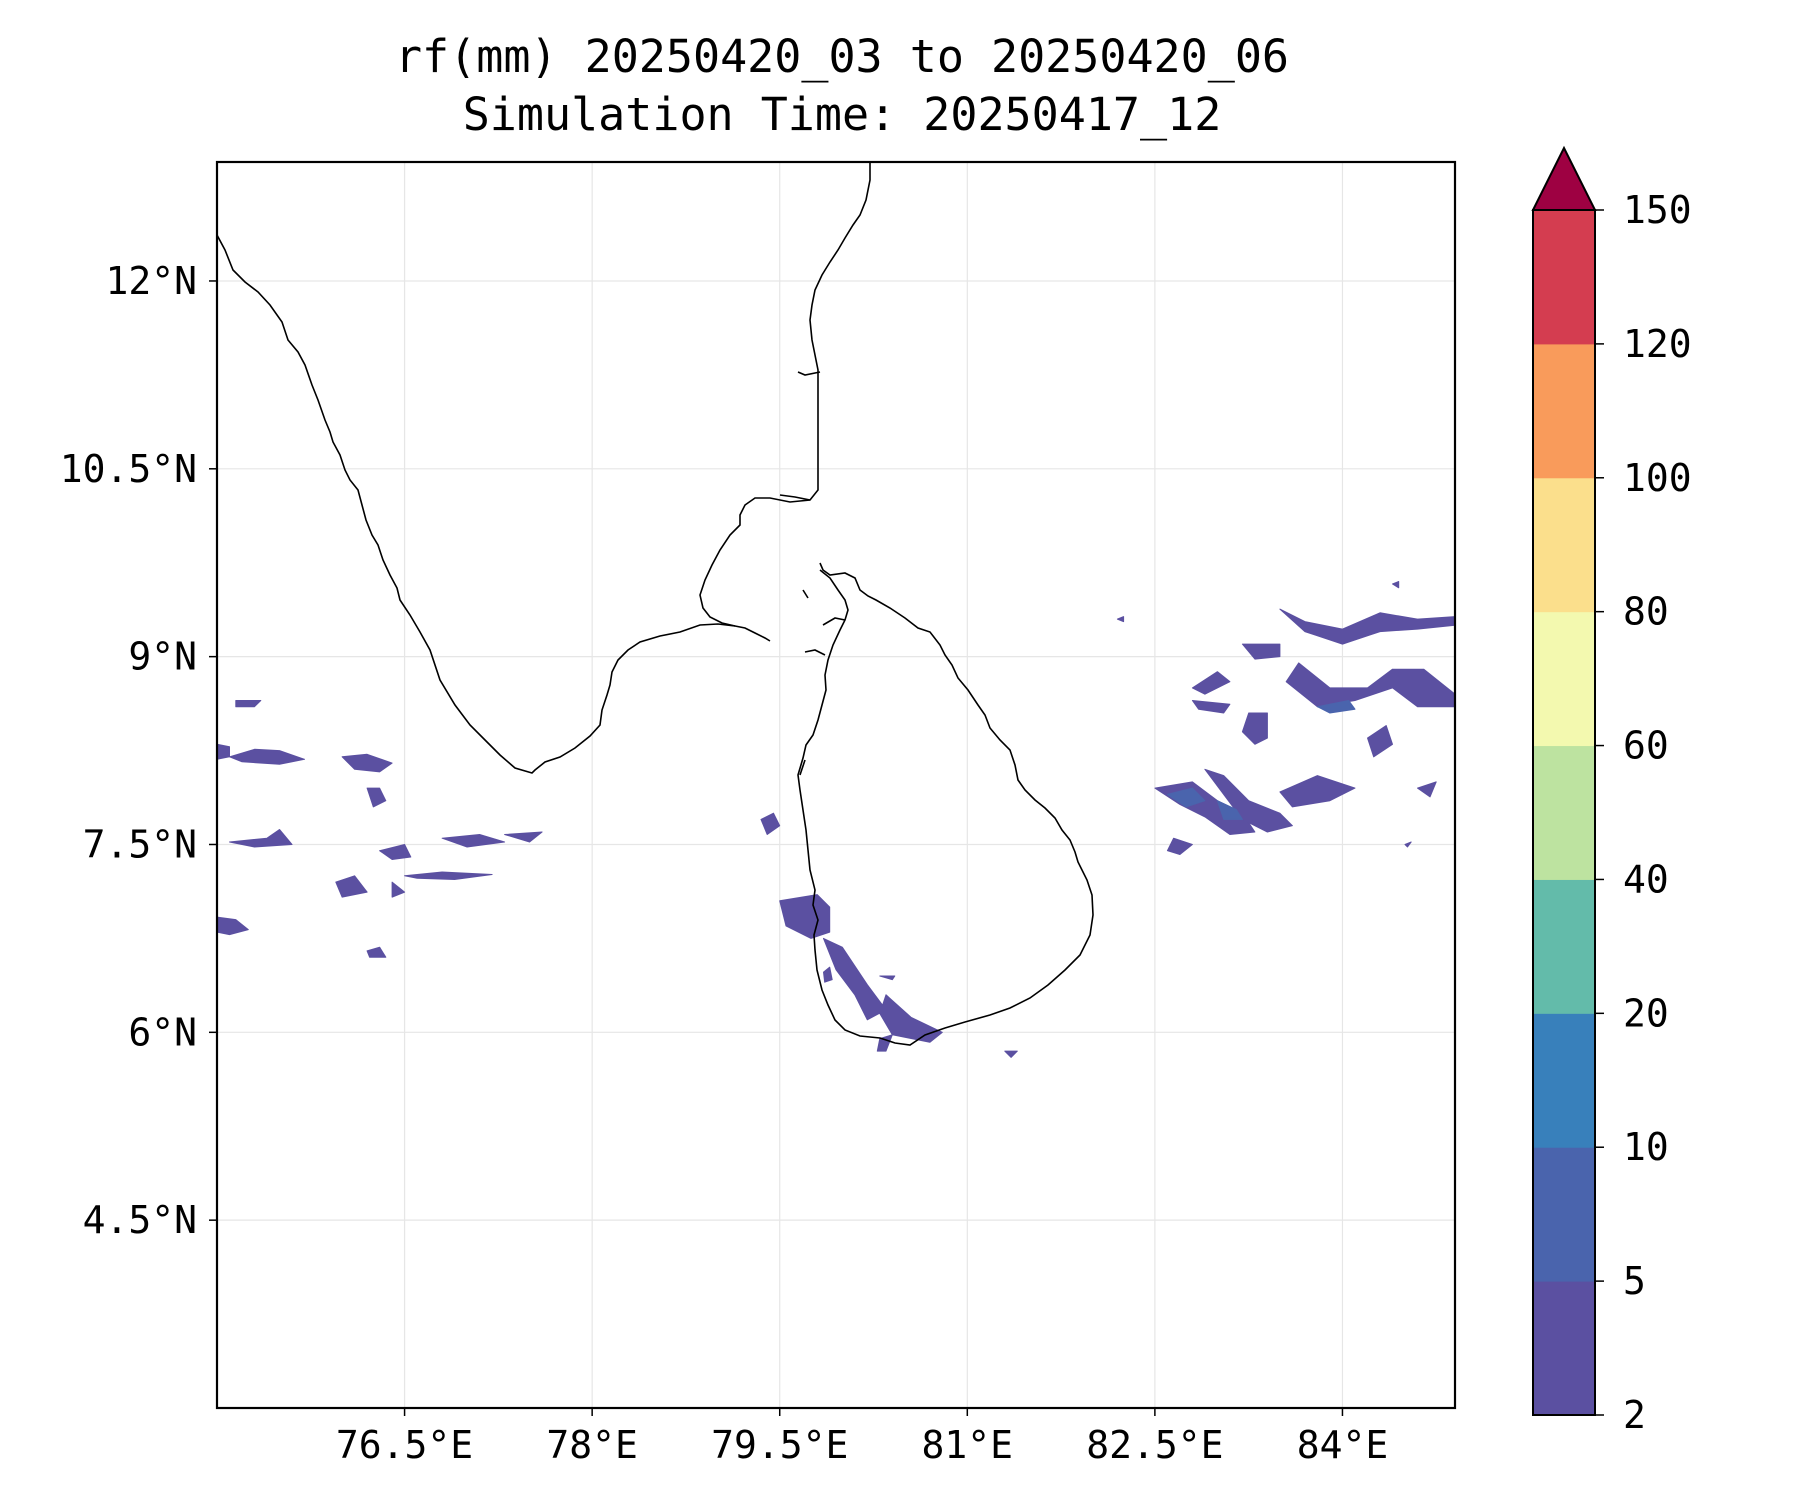  Describe the element at coordinates (795, 497) in the screenshot. I see `rameswaram-coast` at that location.